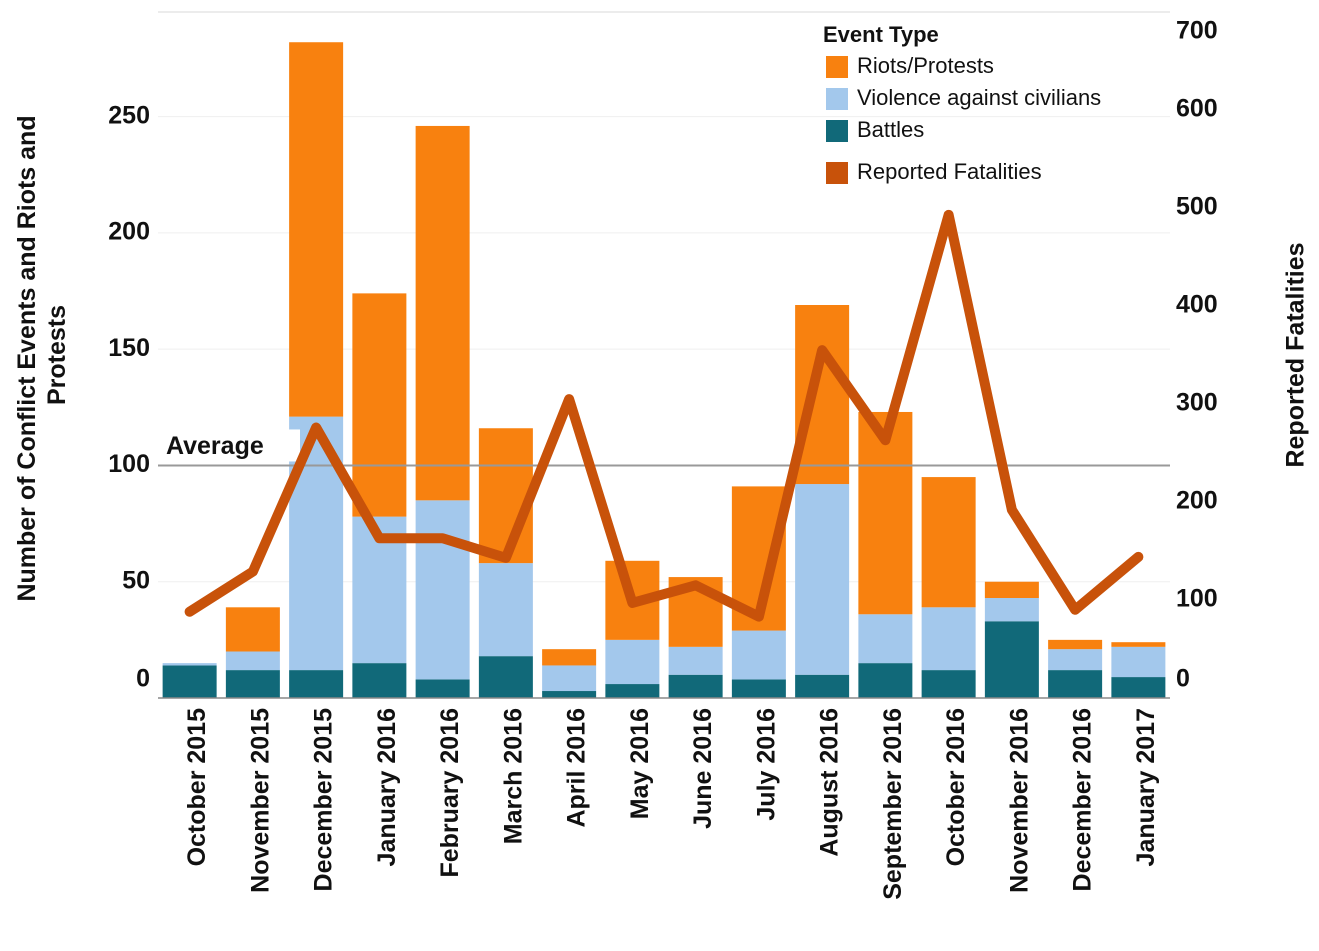 This screenshot has height=951, width=1319. I want to click on y2-tick-label: 400, so click(1197, 305).